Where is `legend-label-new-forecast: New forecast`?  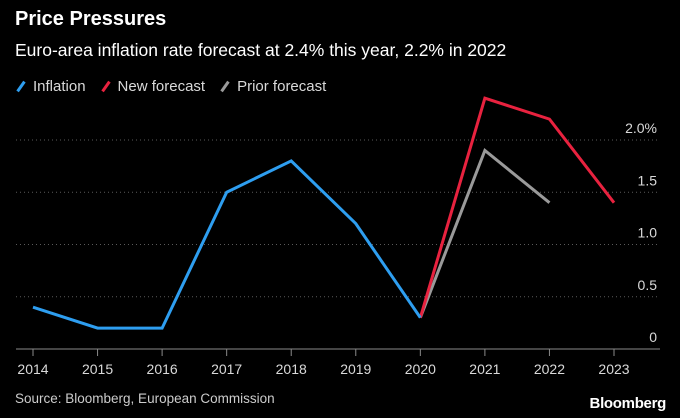
legend-label-new-forecast: New forecast is located at coordinates (161, 86).